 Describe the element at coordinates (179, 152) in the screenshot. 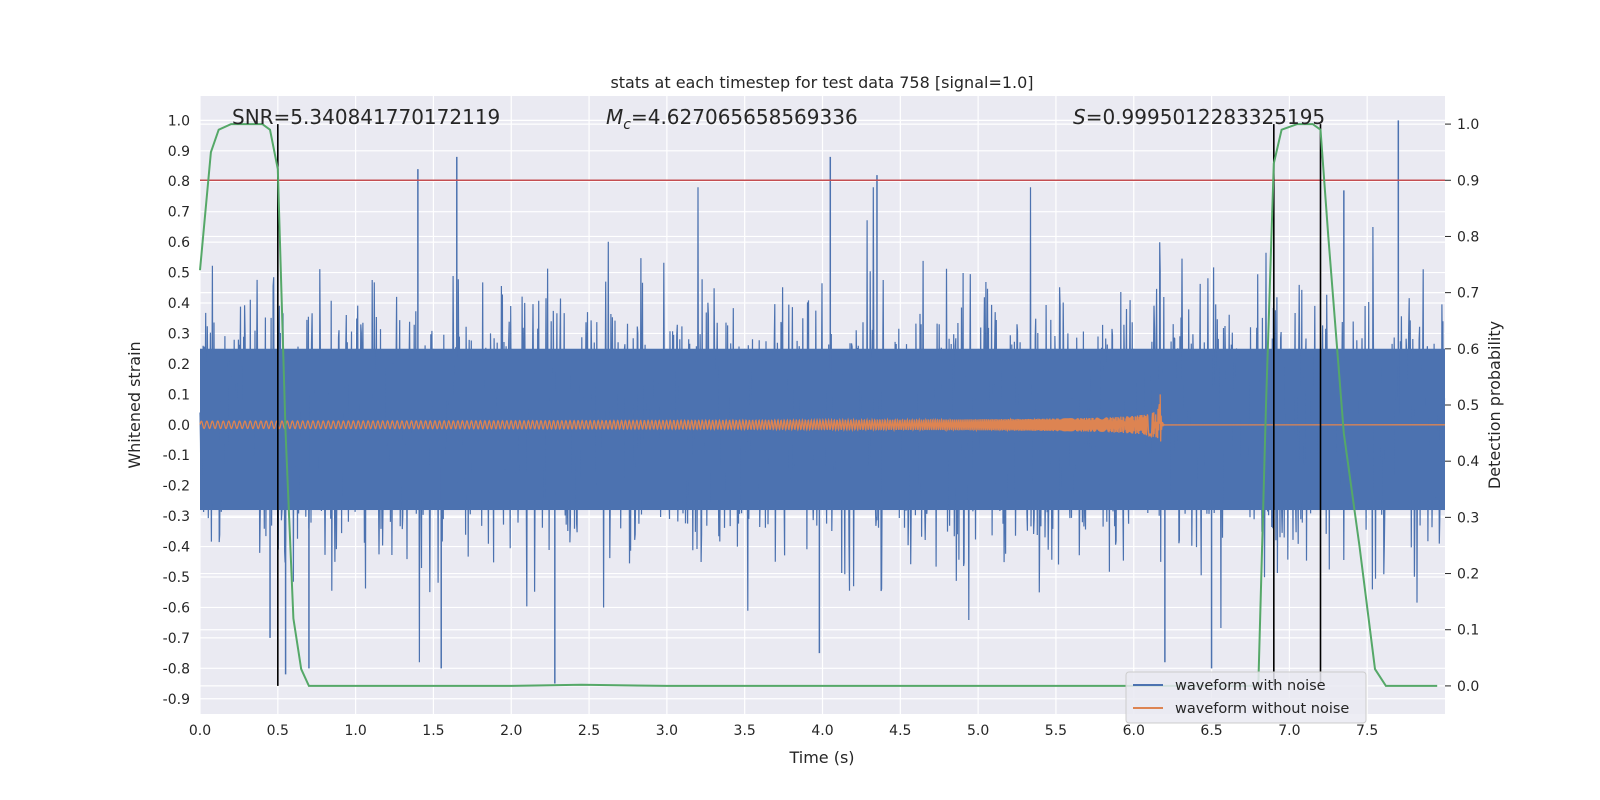

I see `y-tick-label: 0.9` at that location.